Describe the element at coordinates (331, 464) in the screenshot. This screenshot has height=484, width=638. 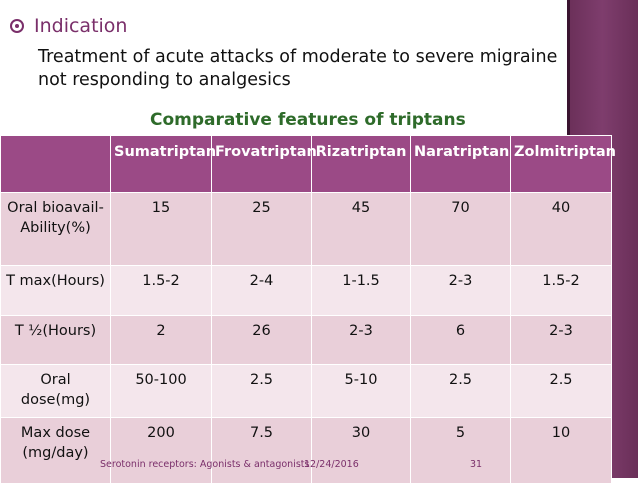
I see `footer-date: 12/24/2016` at that location.